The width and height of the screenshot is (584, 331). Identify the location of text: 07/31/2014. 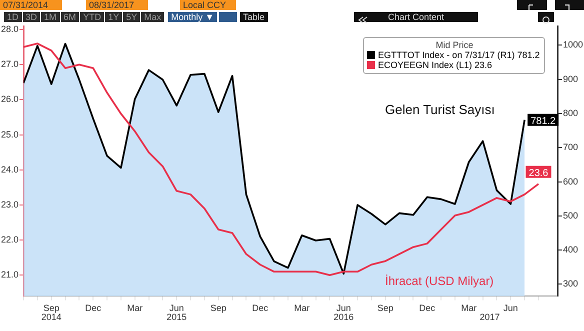
(31, 5).